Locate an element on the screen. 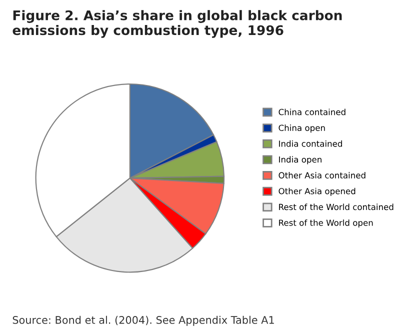 This screenshot has height=336, width=406. legend-label: Other Asia opened is located at coordinates (317, 192).